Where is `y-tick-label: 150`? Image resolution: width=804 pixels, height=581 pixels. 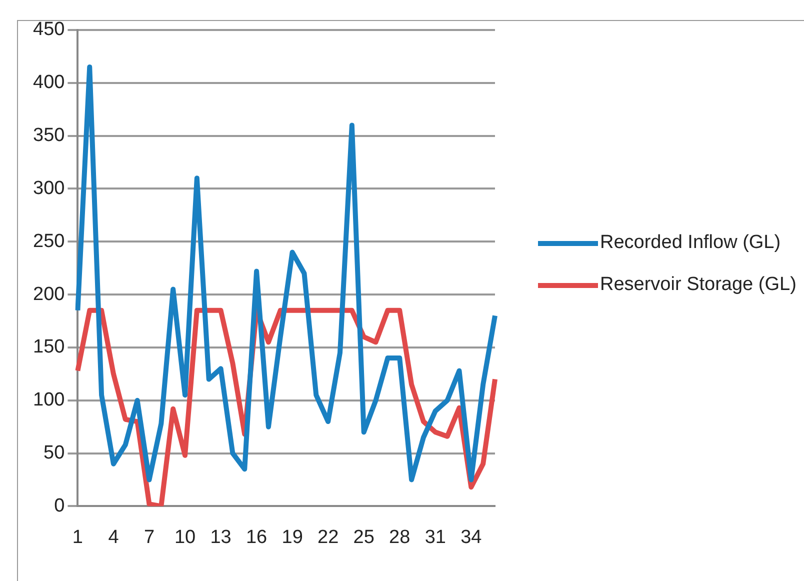 y-tick-label: 150 is located at coordinates (49, 347).